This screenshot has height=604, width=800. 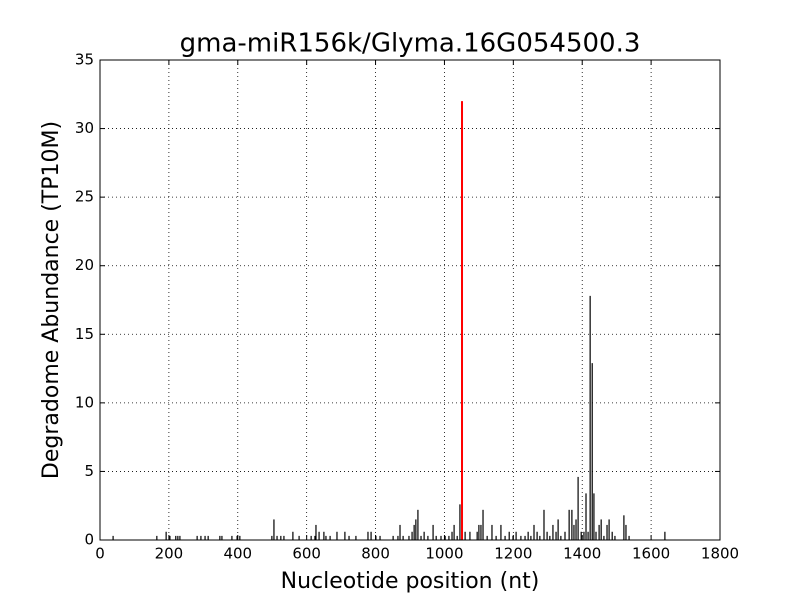 I want to click on x-tick-label: 1400, so click(x=582, y=554).